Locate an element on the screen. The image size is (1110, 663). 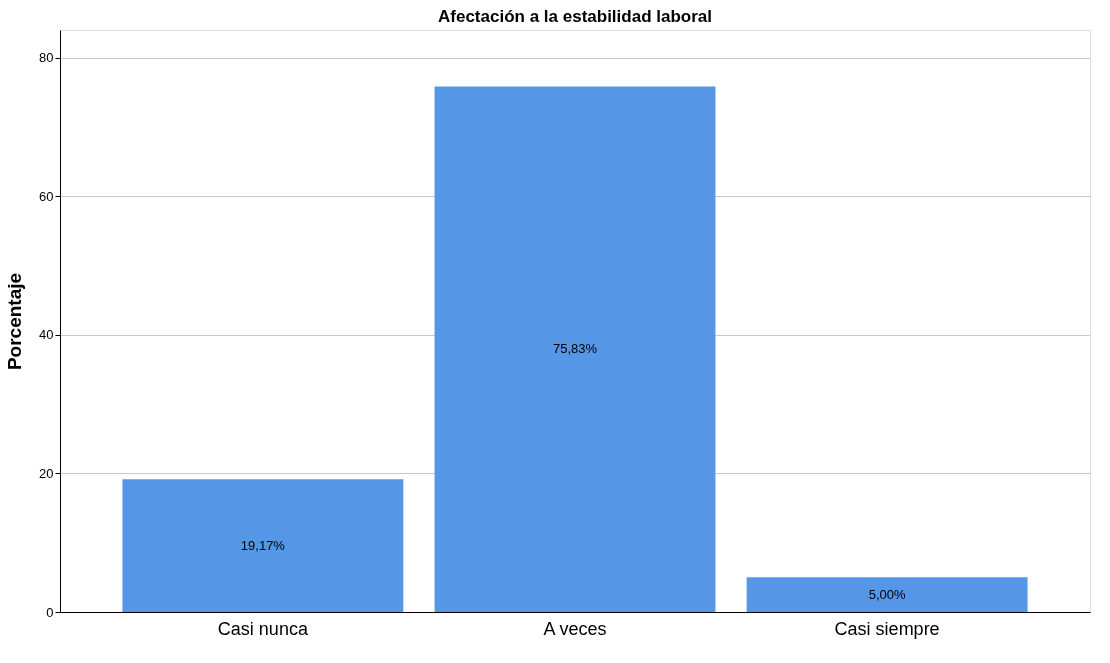
y-tick-label: 60 is located at coordinates (46, 196).